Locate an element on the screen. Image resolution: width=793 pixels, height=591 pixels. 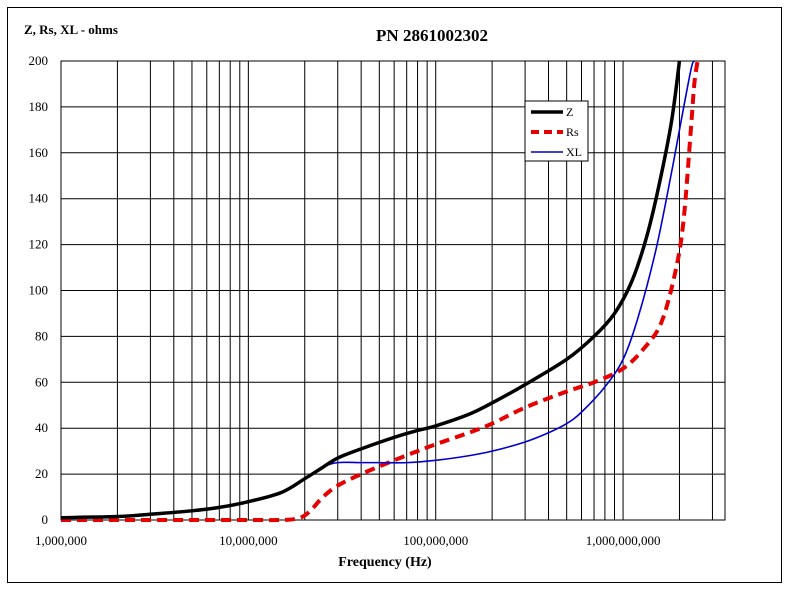
y-tick-label: 160 is located at coordinates (39, 152).